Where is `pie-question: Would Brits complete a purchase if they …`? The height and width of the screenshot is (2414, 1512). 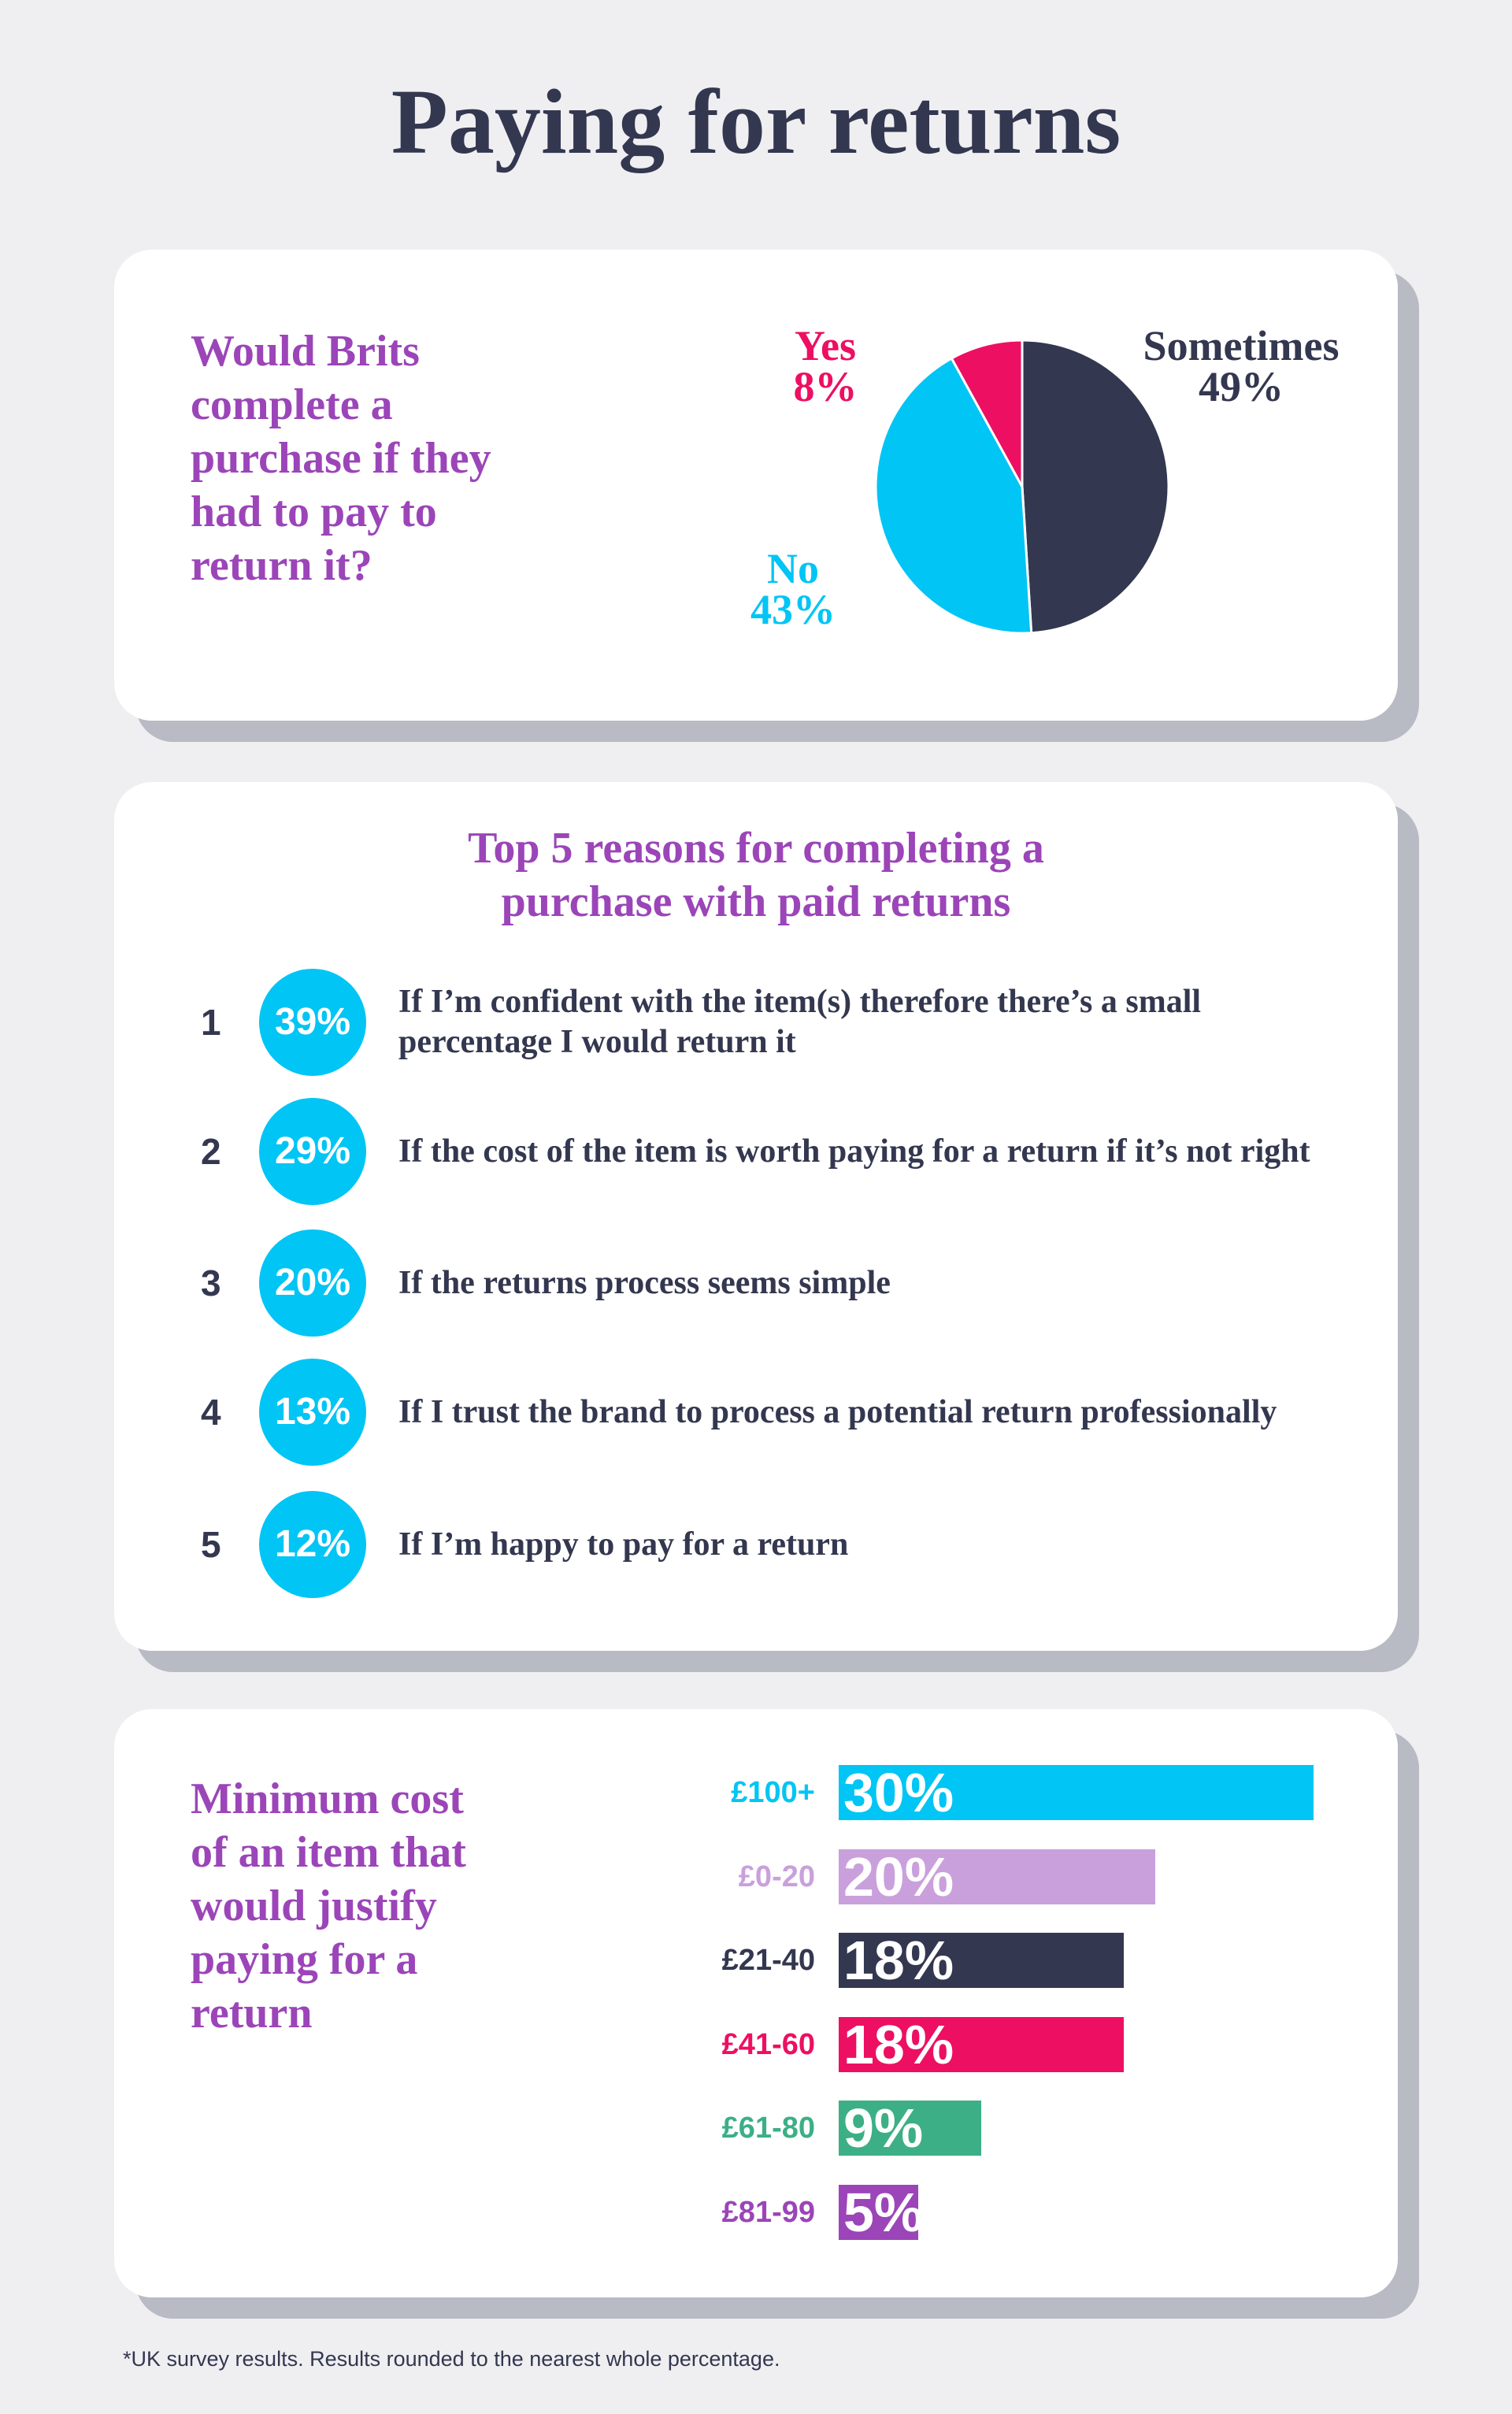
pie-question: Would Brits complete a purchase if they … is located at coordinates (395, 458).